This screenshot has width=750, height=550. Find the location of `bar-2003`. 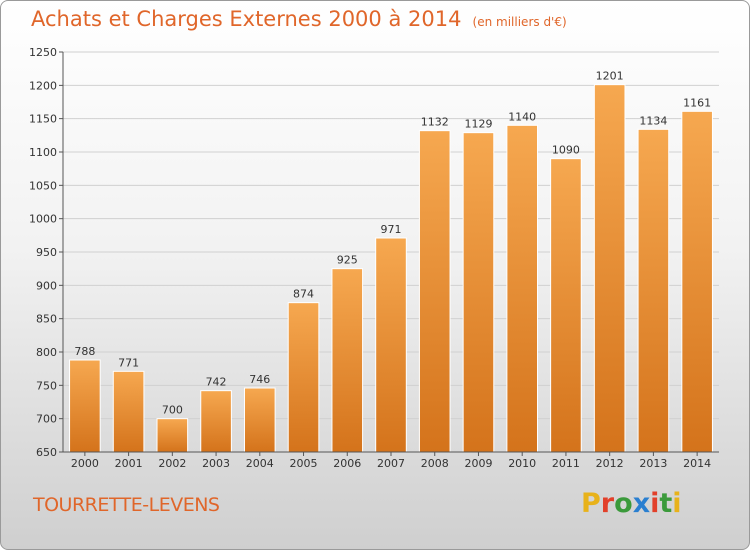

bar-2003 is located at coordinates (216, 421).